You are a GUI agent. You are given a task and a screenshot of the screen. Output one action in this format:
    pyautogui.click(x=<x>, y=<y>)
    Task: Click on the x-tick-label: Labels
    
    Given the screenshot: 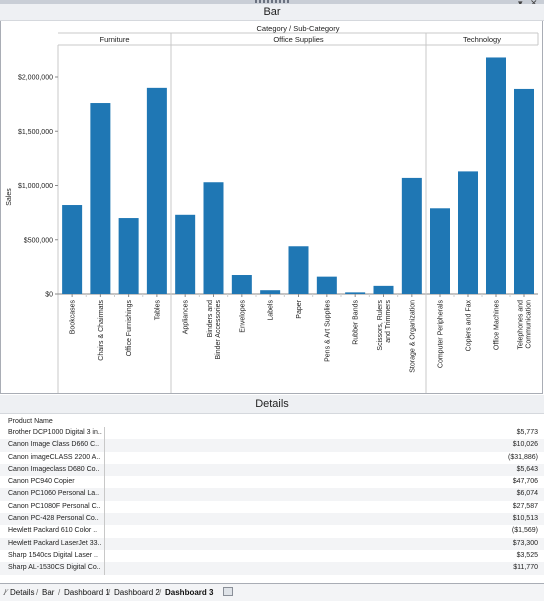 What is the action you would take?
    pyautogui.click(x=271, y=310)
    